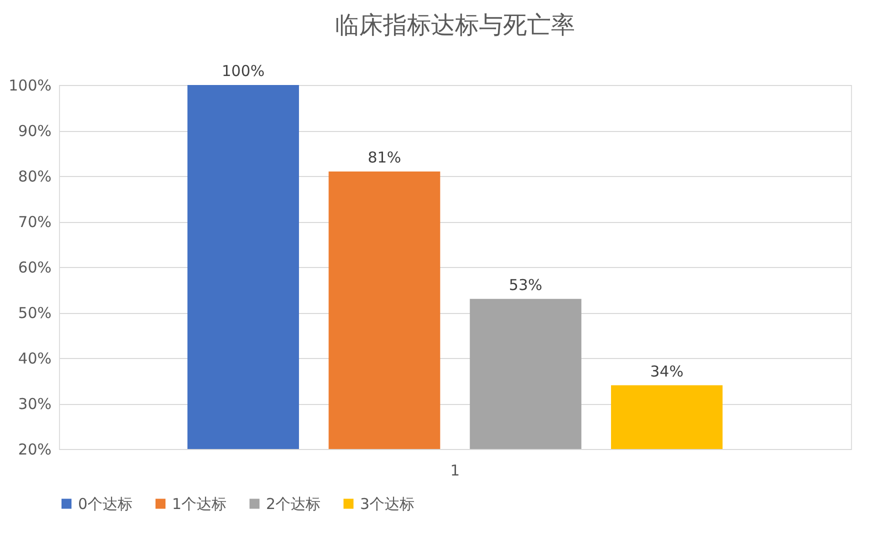  What do you see at coordinates (667, 371) in the screenshot?
I see `data-label: 34%` at bounding box center [667, 371].